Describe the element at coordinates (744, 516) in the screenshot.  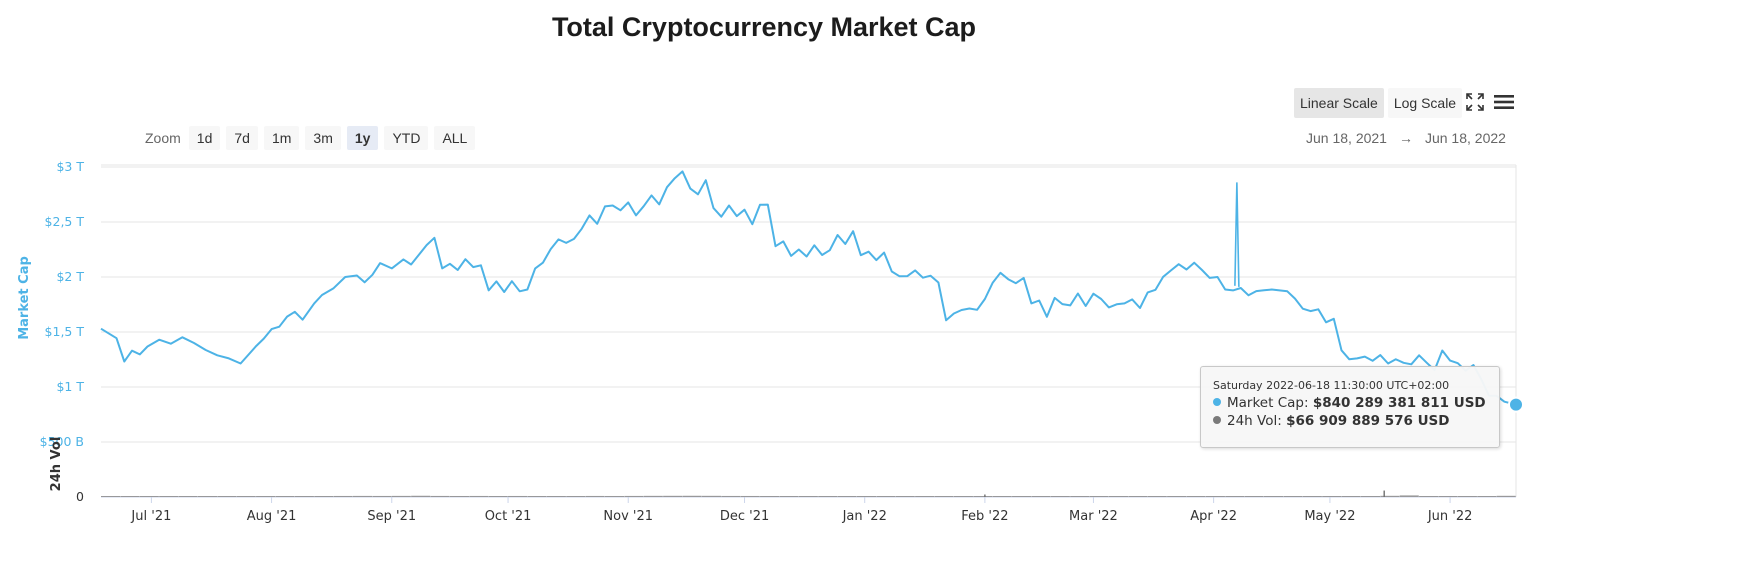
I see `x-tick-label: Dec '21` at that location.